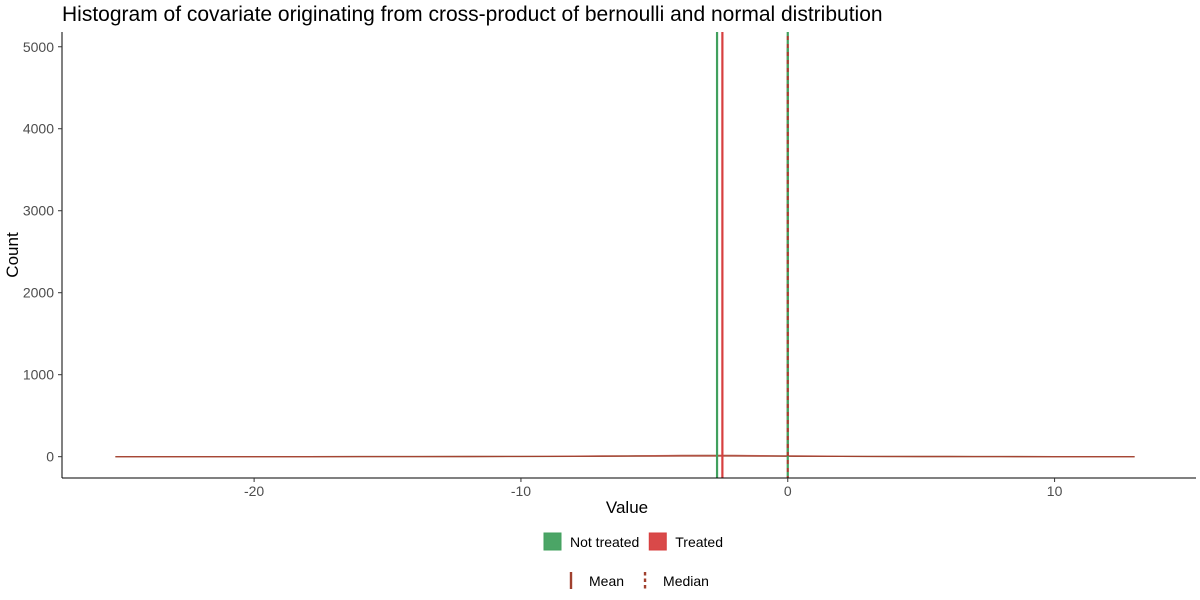  I want to click on x-tick-label: -20, so click(254, 491).